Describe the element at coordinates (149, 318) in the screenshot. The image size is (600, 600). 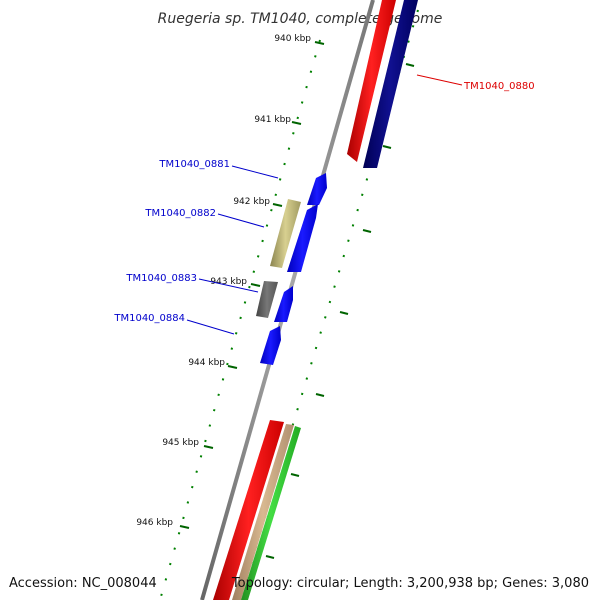
I see `gene-label-tm1040-0884: TM1040_0884` at that location.